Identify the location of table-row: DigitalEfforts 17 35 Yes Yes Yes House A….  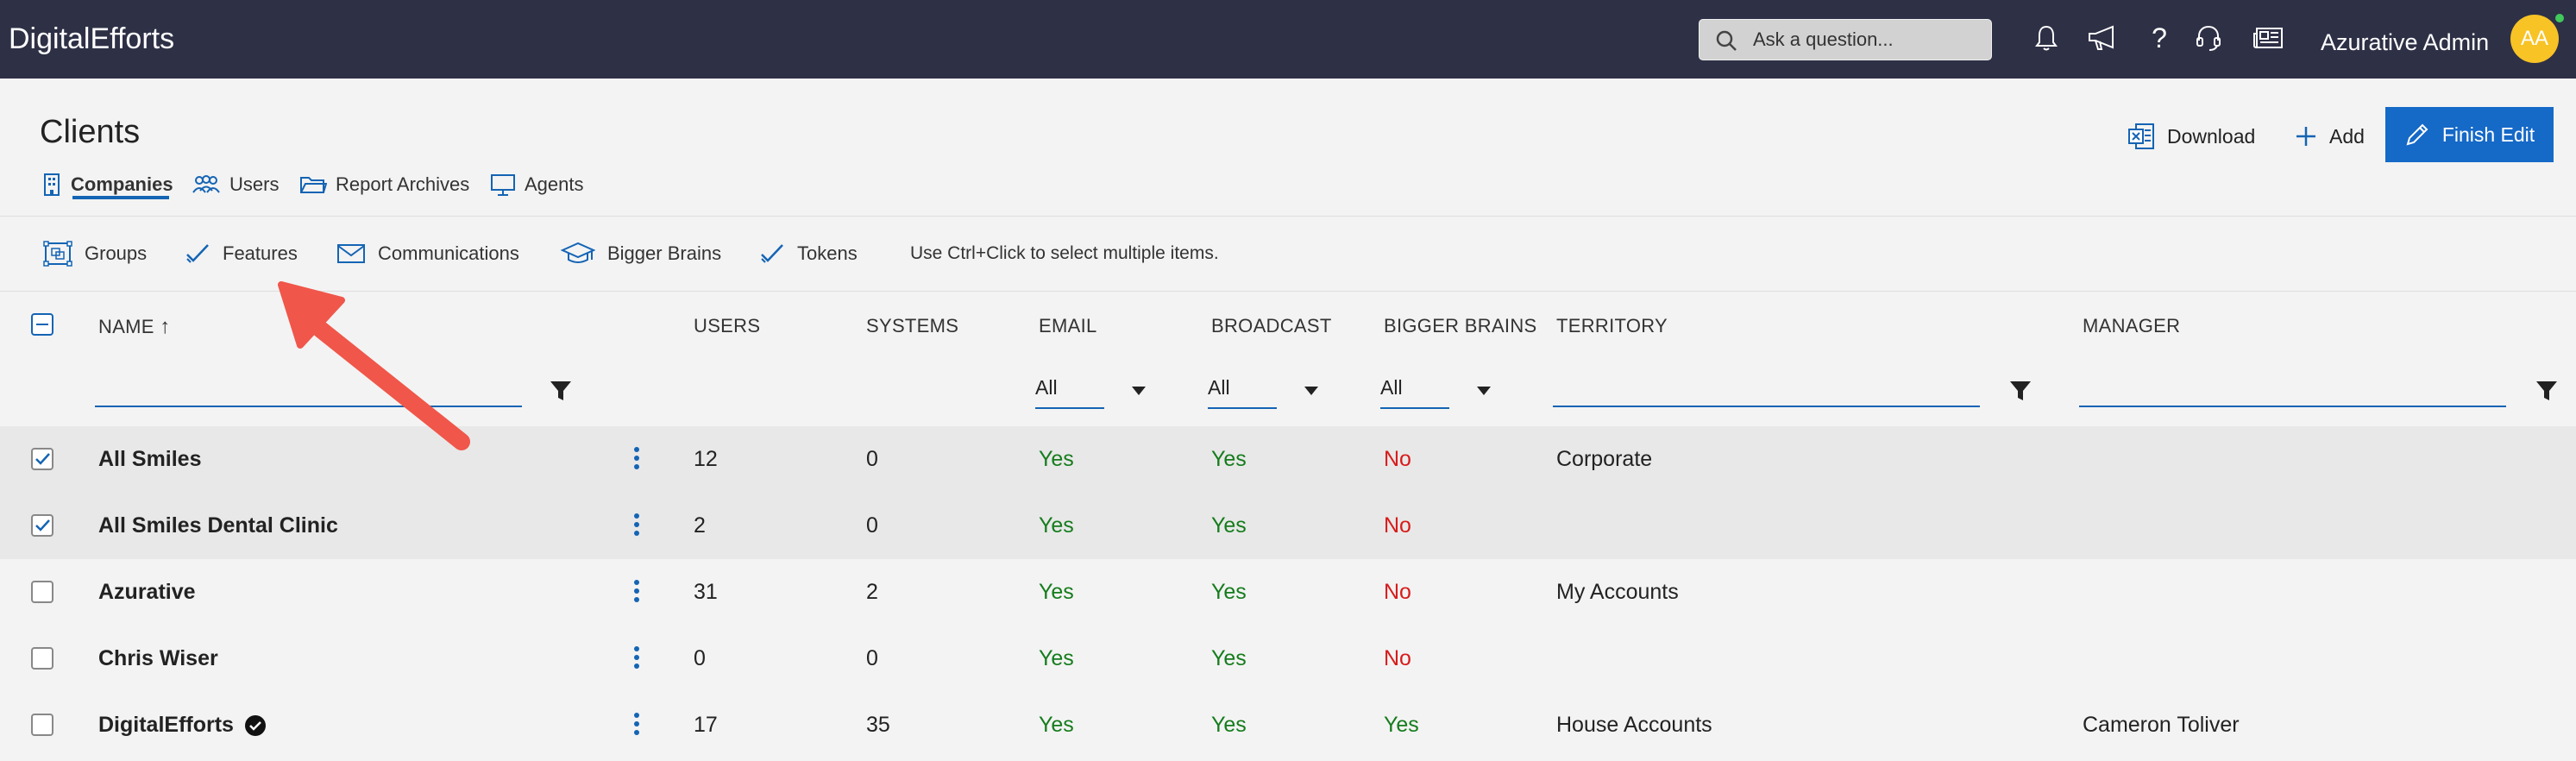
(1288, 725).